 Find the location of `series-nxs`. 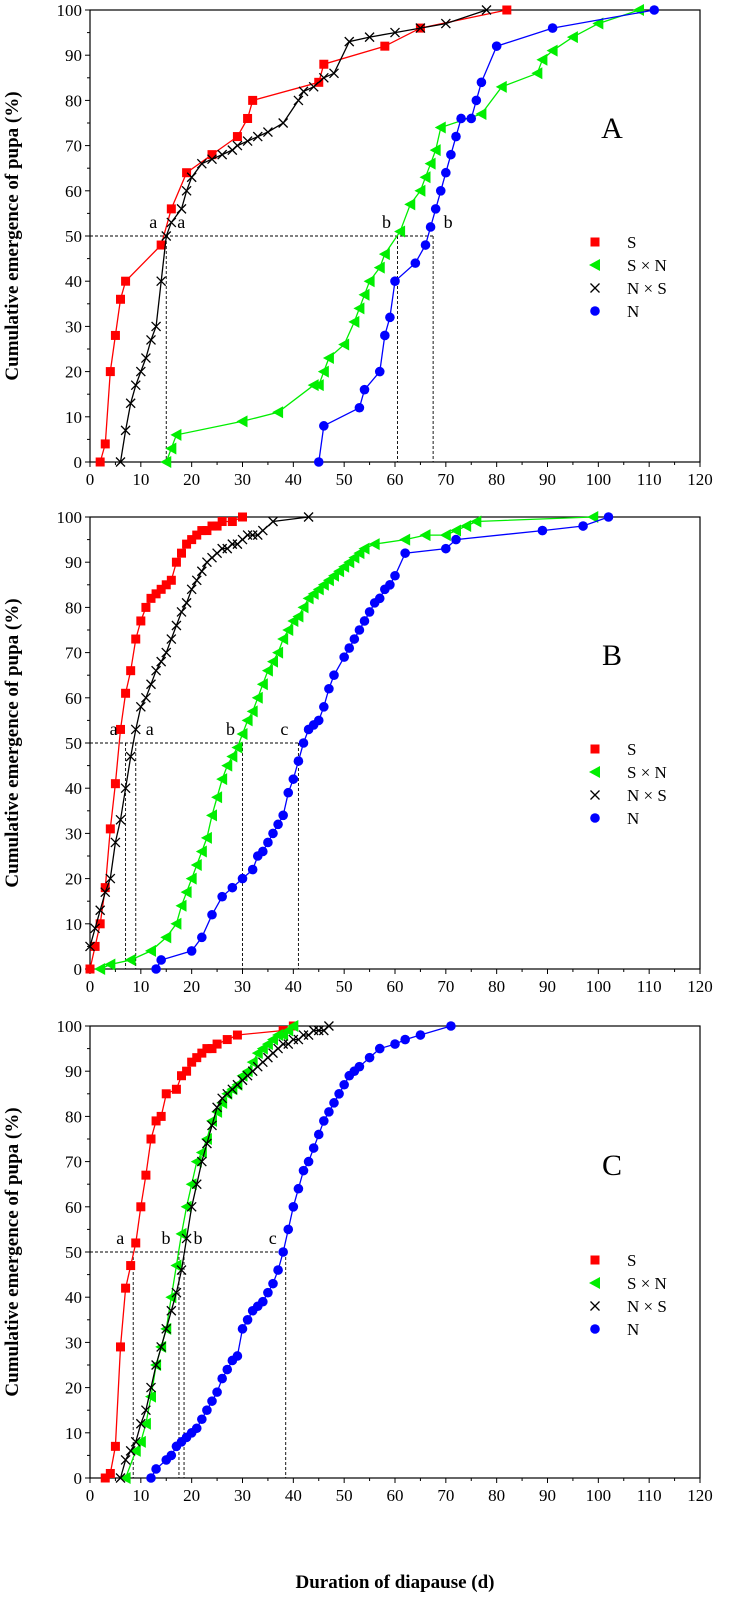

series-nxs is located at coordinates (303, 236).